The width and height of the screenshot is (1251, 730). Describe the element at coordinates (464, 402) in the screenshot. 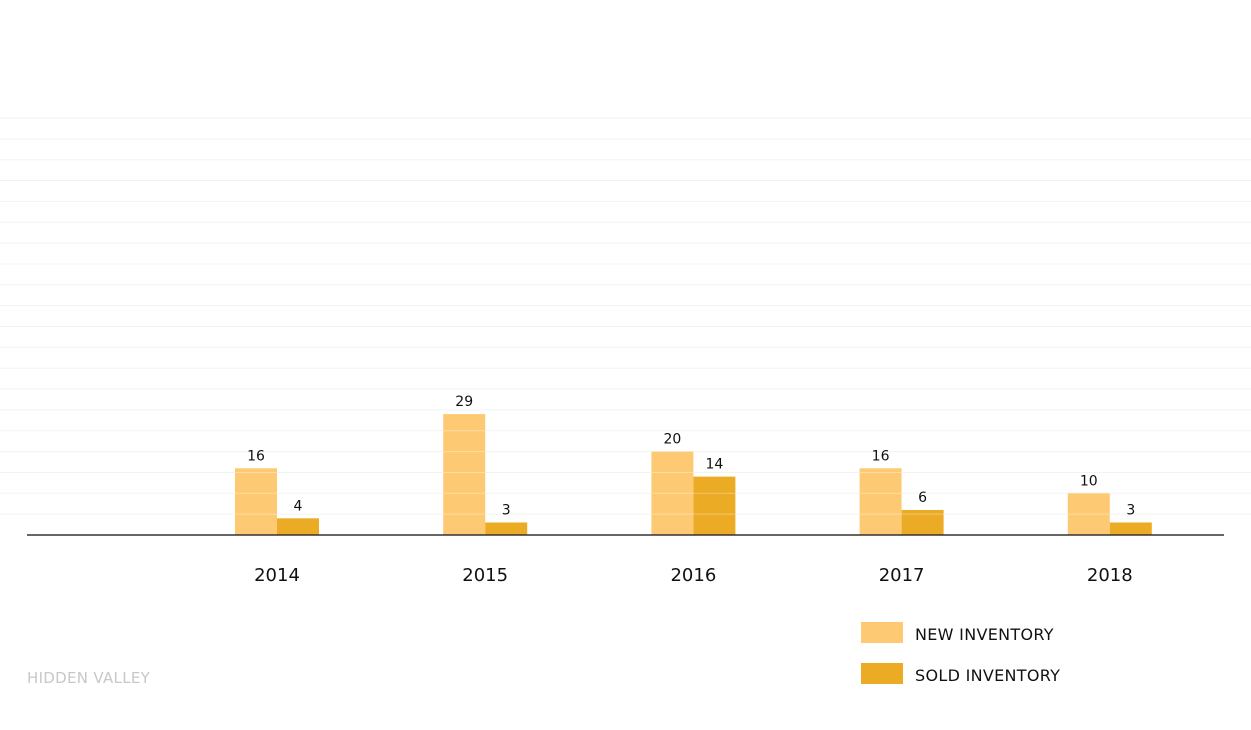

I see `data-label-new-2015: 29` at that location.